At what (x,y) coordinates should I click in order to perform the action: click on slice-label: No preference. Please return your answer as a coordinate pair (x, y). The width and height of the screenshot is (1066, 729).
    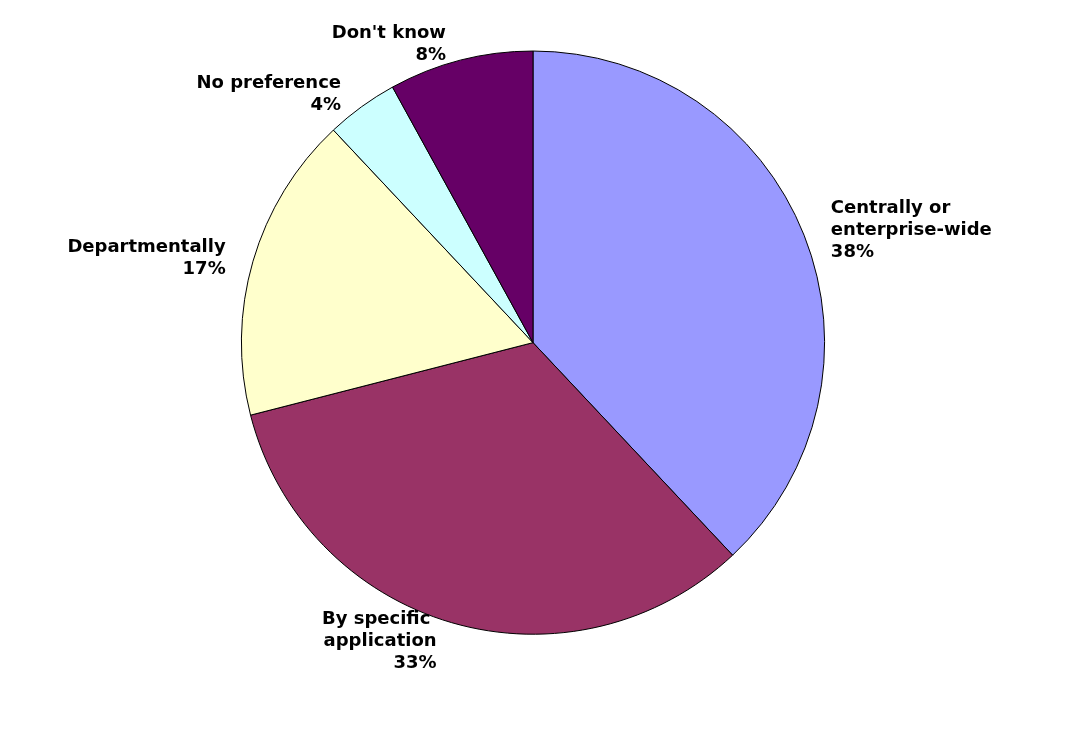
    Looking at the image, I should click on (269, 81).